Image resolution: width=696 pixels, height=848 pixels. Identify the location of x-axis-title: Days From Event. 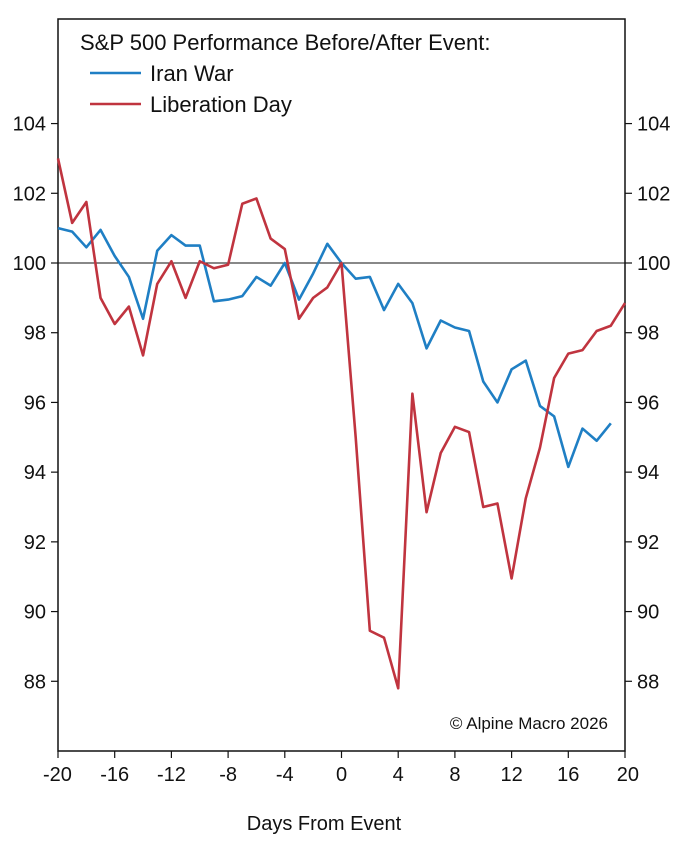
(324, 824).